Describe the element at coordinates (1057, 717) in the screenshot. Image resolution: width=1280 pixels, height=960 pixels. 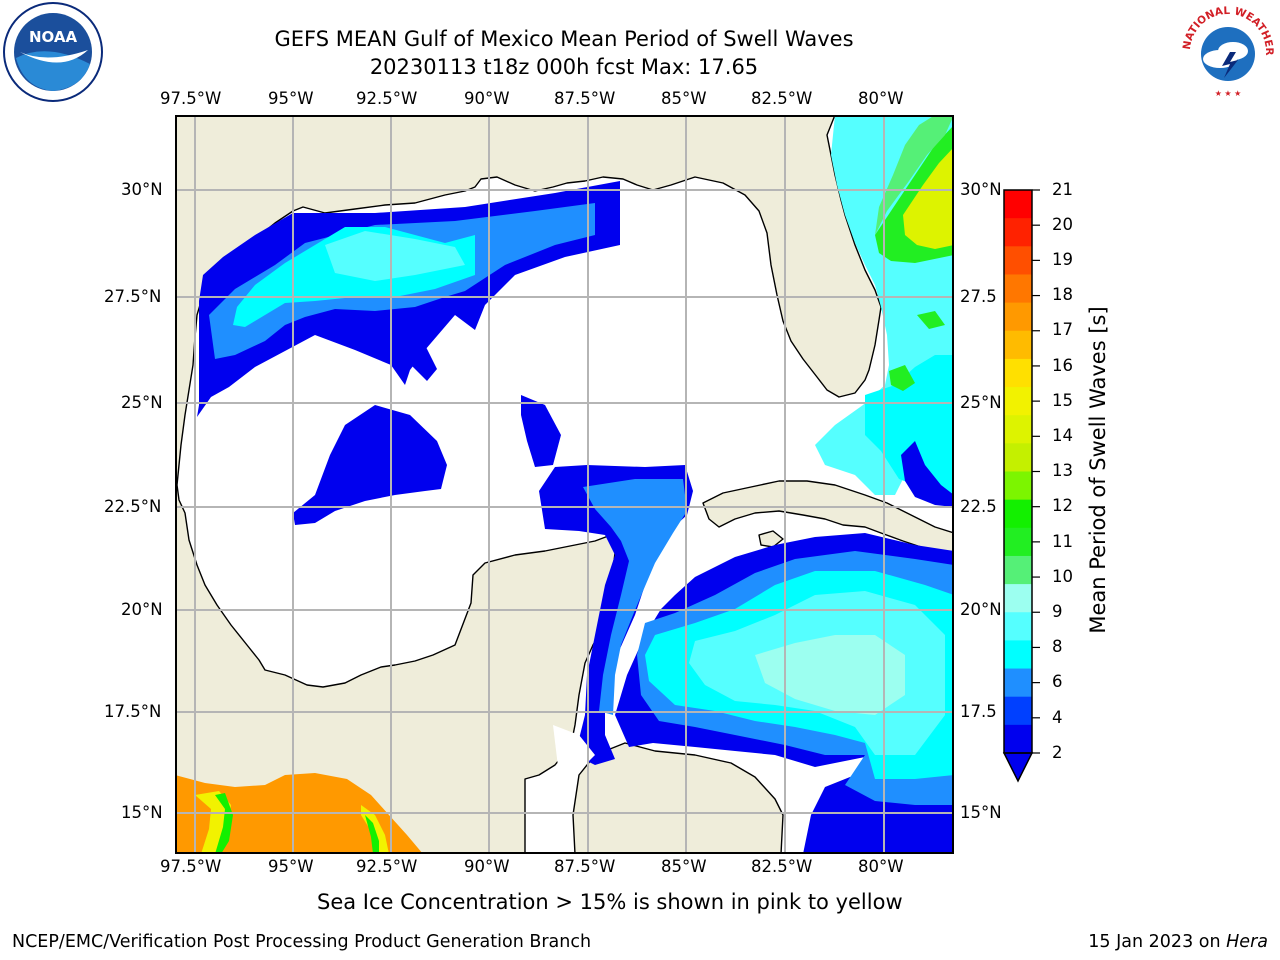
I see `colorbar-label-4: 4` at that location.